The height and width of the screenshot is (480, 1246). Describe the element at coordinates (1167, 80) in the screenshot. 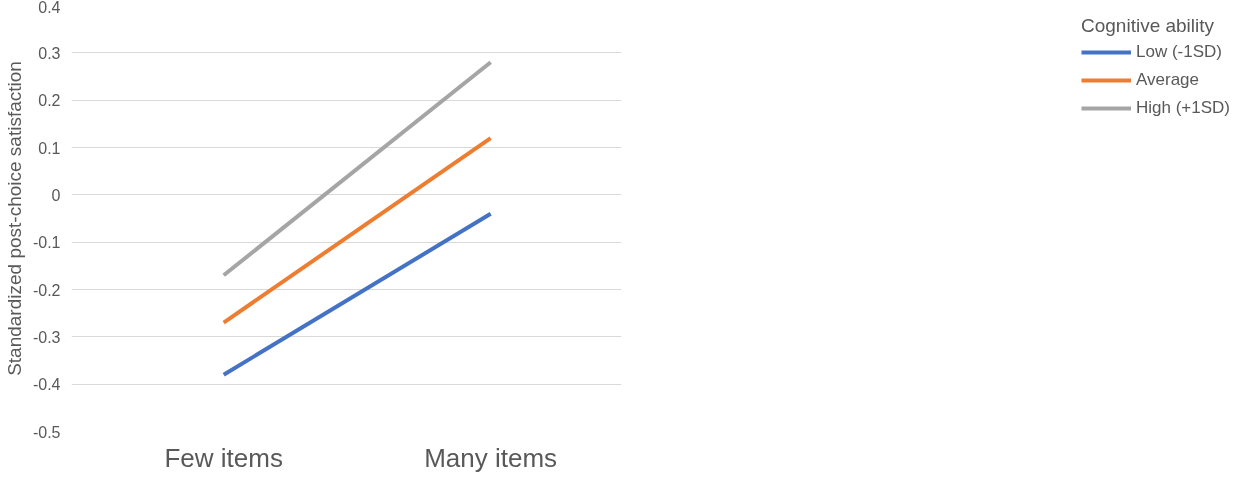

I see `legend-label: Average` at that location.